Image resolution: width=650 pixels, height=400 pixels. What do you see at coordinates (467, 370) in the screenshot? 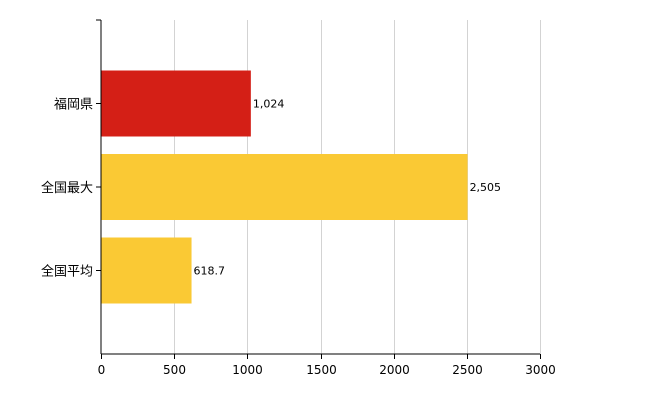
I see `x-tick-label: 2500` at bounding box center [467, 370].